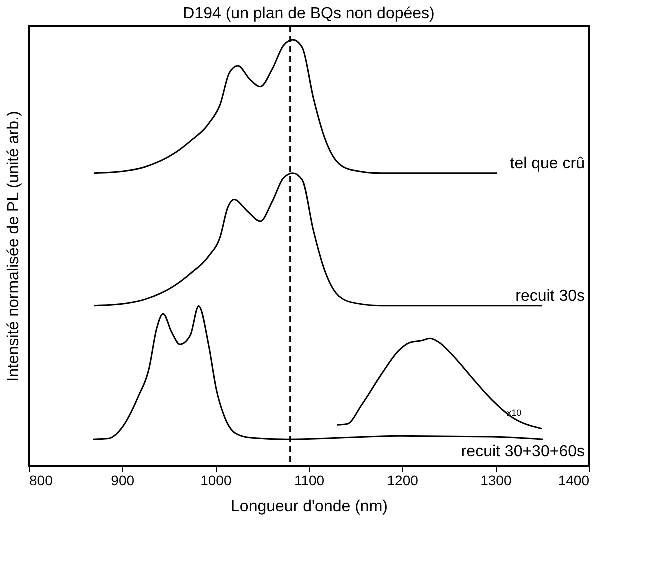  Describe the element at coordinates (496, 480) in the screenshot. I see `x-tick-label: 1300` at that location.